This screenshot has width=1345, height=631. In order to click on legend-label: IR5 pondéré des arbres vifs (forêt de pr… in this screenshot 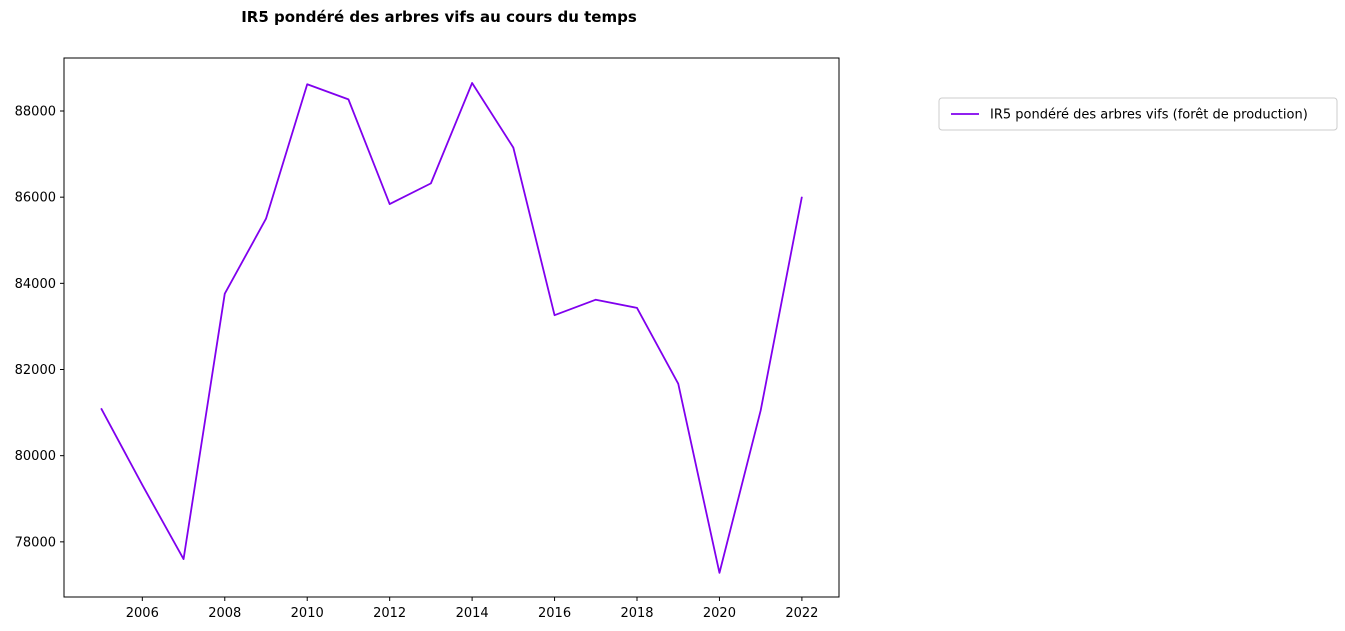, I will do `click(1149, 115)`.